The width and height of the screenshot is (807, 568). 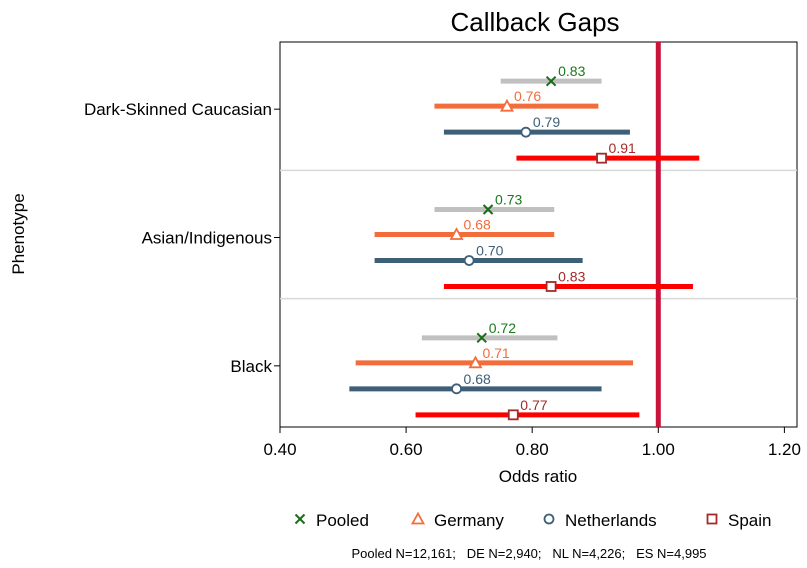 I want to click on series-spain-point: 0.83, so click(x=568, y=280).